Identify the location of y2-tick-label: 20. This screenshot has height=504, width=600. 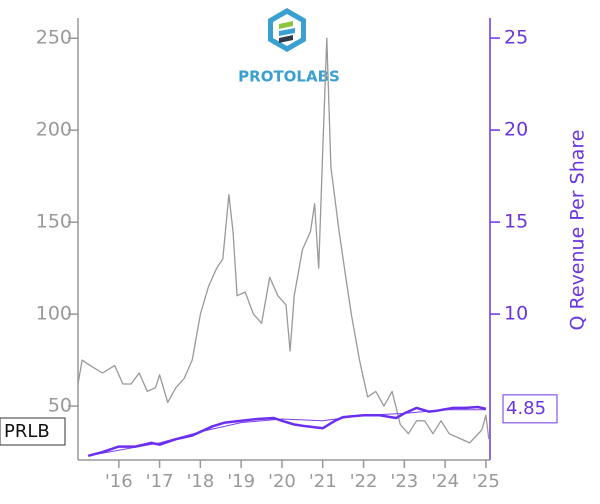
(516, 130).